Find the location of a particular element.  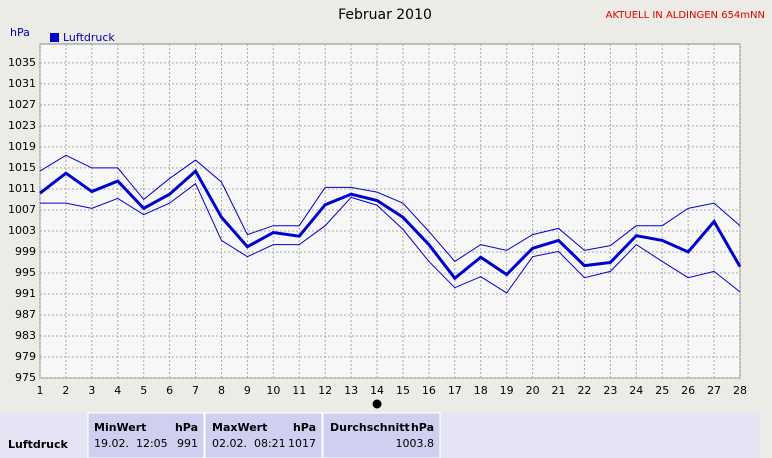

y-tick-label: 1035 is located at coordinates (22, 62).